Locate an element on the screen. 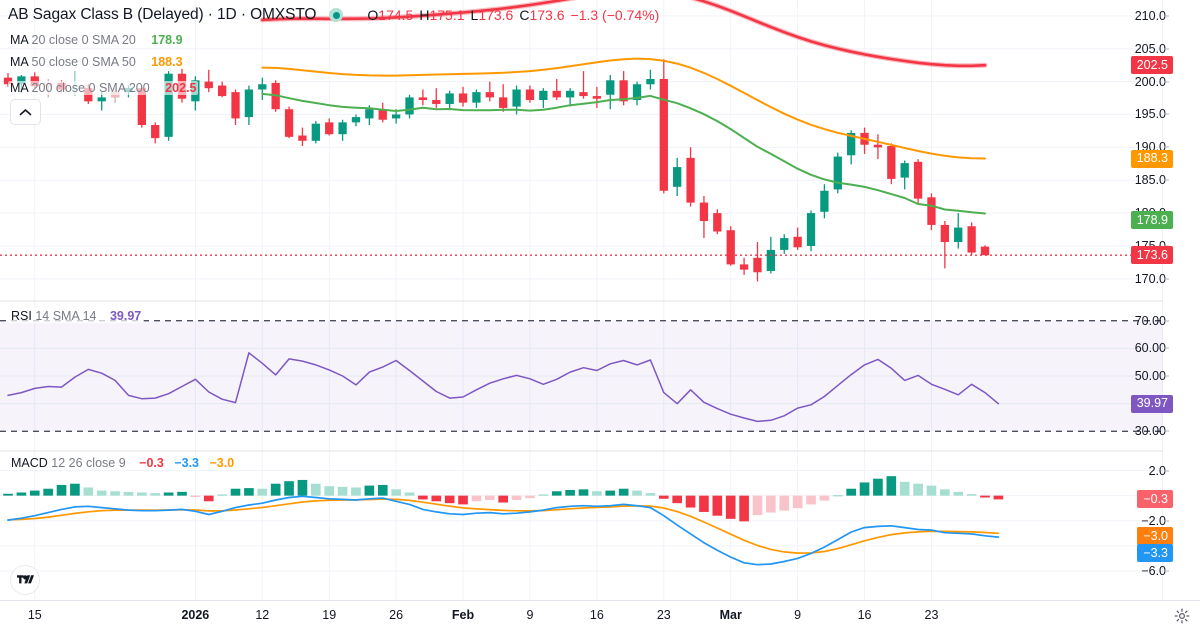 The width and height of the screenshot is (1200, 631). legend-macd-signal-value: −3.3 is located at coordinates (186, 463).